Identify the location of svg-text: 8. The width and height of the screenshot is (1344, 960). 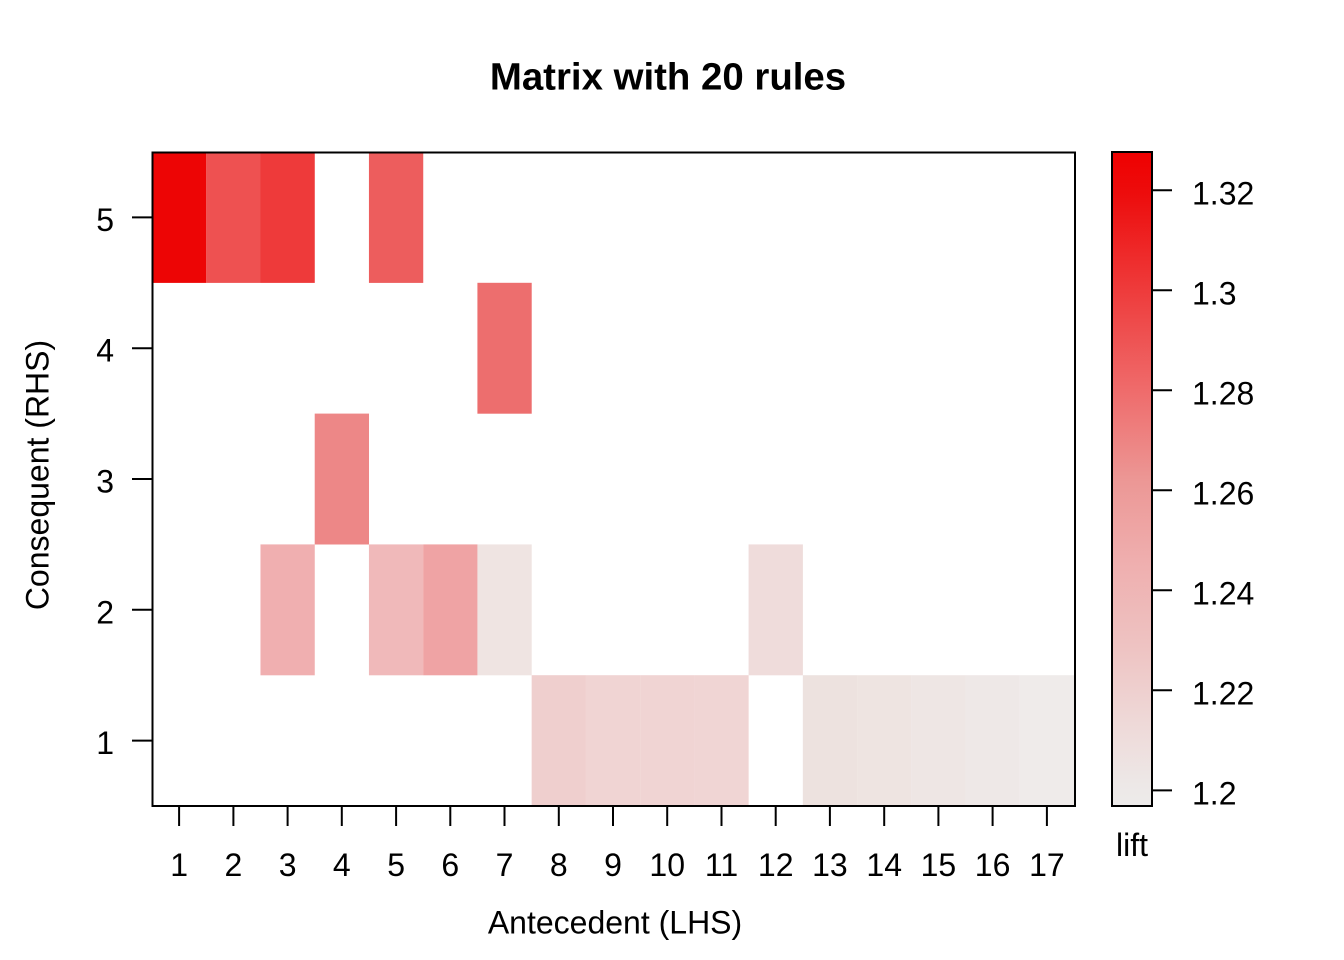
(559, 865).